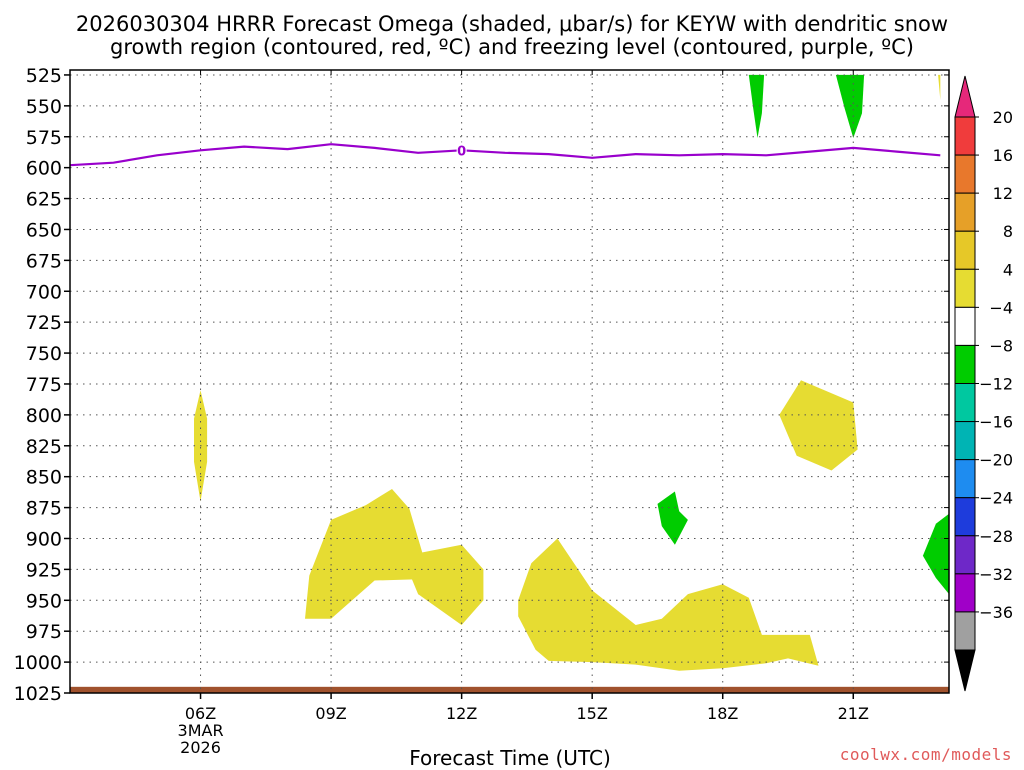  I want to click on colorbar-label: −4, so click(1001, 307).